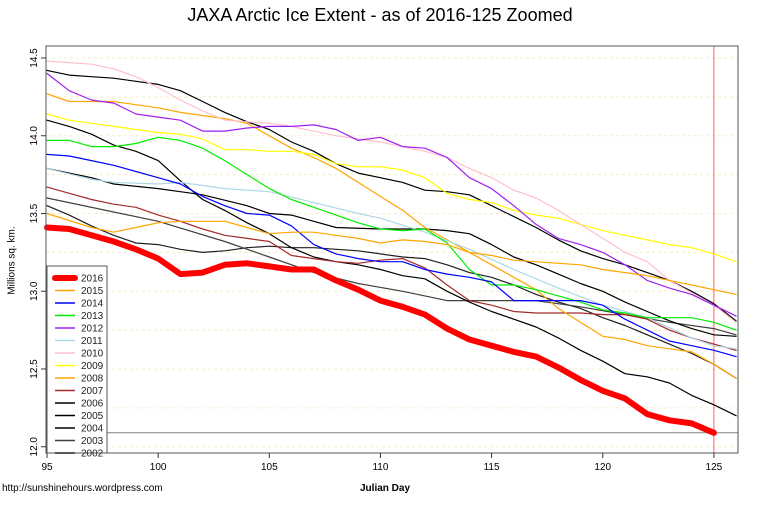  Describe the element at coordinates (92, 291) in the screenshot. I see `legend-label-2015: 2015` at that location.